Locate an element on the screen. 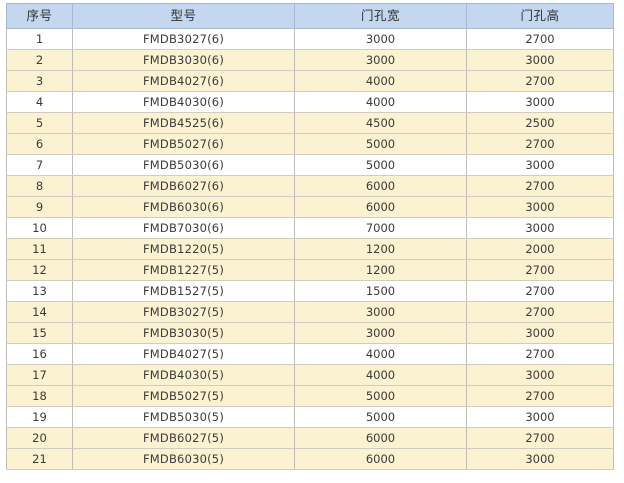 This screenshot has height=483, width=624. cell-model: FMDB6030(6) is located at coordinates (183, 207).